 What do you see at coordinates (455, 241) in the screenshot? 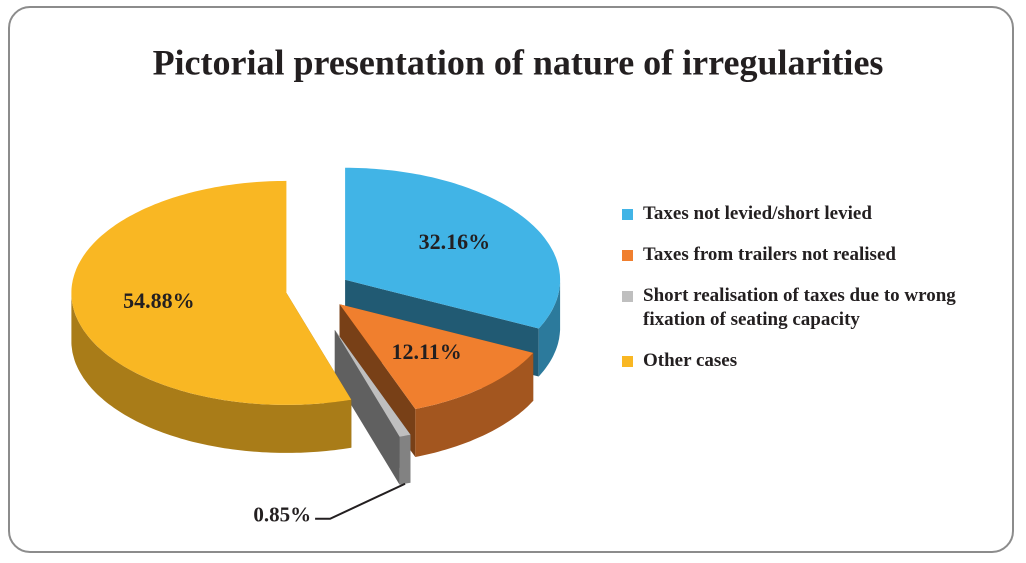
I see `data-label: 32.16%` at bounding box center [455, 241].